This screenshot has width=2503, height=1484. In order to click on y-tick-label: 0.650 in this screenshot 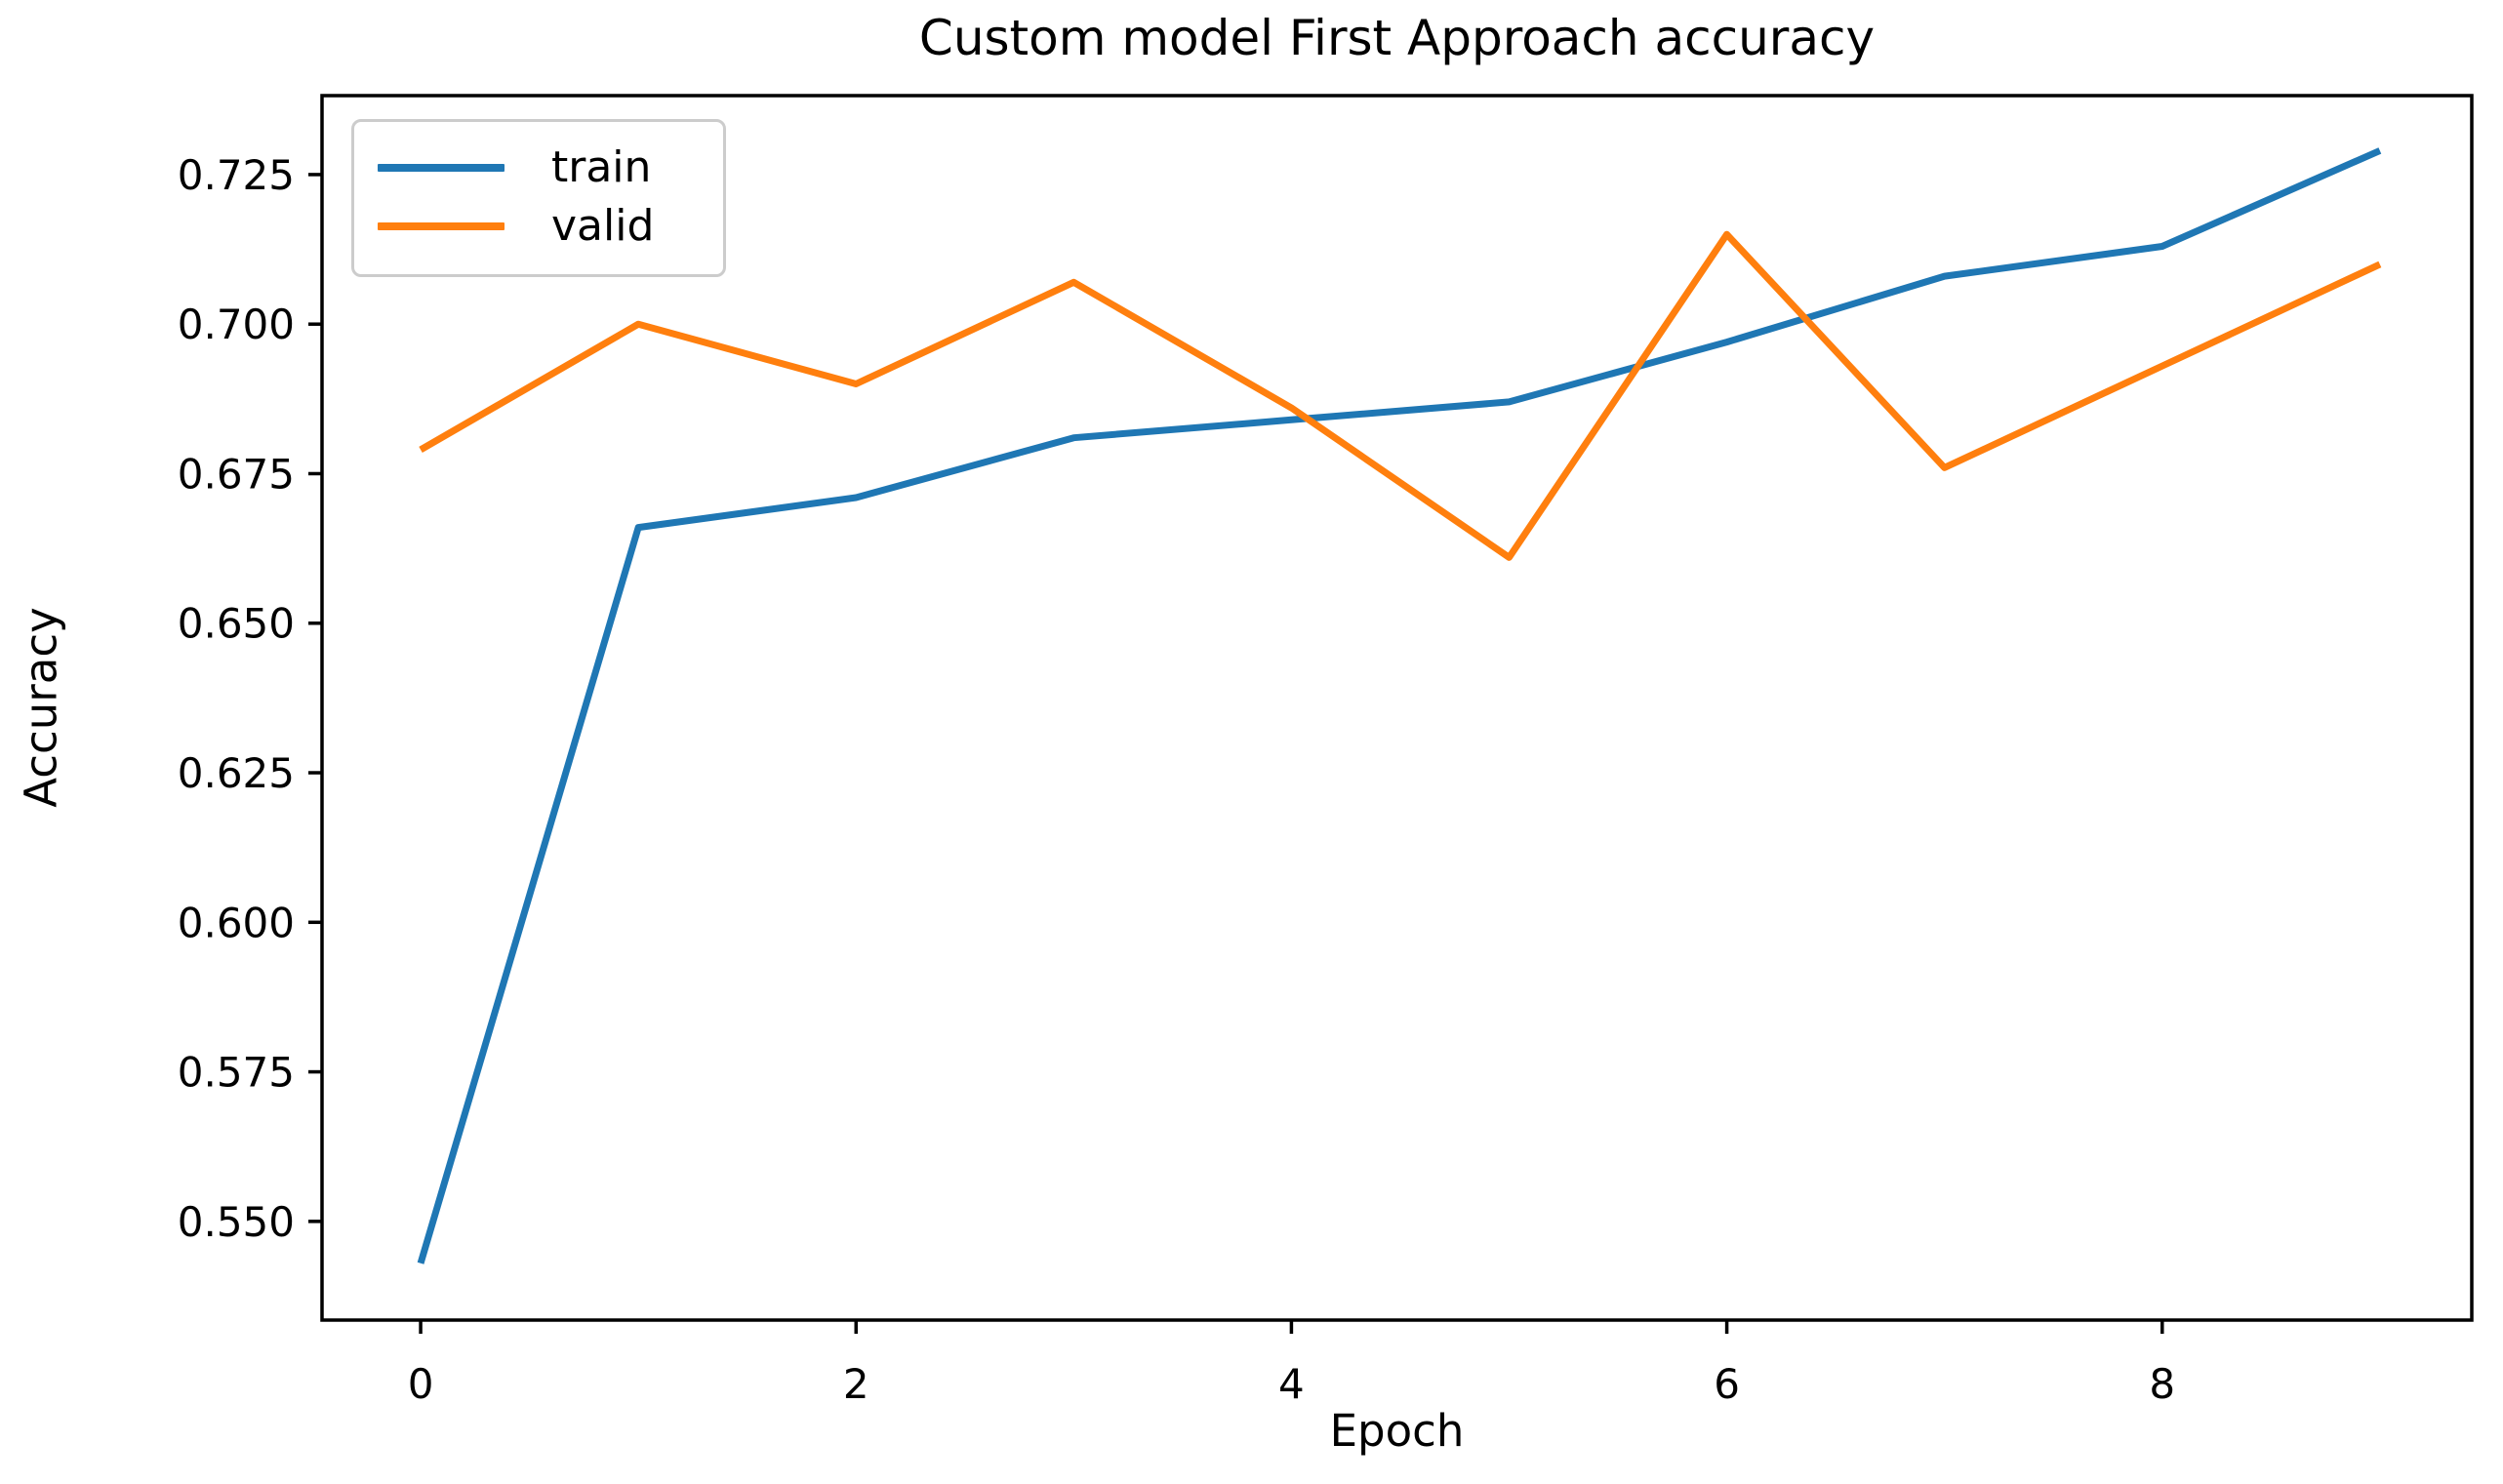, I will do `click(237, 624)`.